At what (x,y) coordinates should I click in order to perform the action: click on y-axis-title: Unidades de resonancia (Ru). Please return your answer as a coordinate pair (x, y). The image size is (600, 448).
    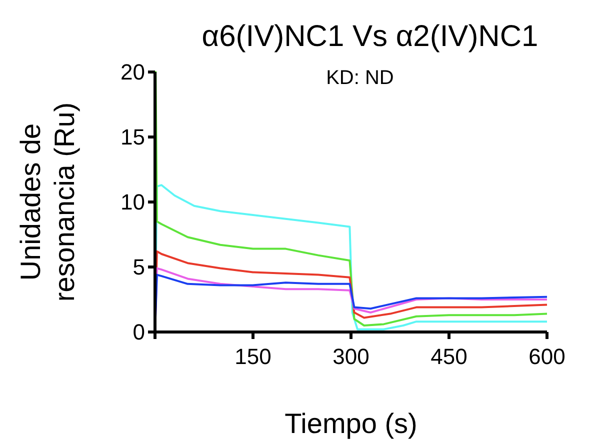
    Looking at the image, I should click on (47, 202).